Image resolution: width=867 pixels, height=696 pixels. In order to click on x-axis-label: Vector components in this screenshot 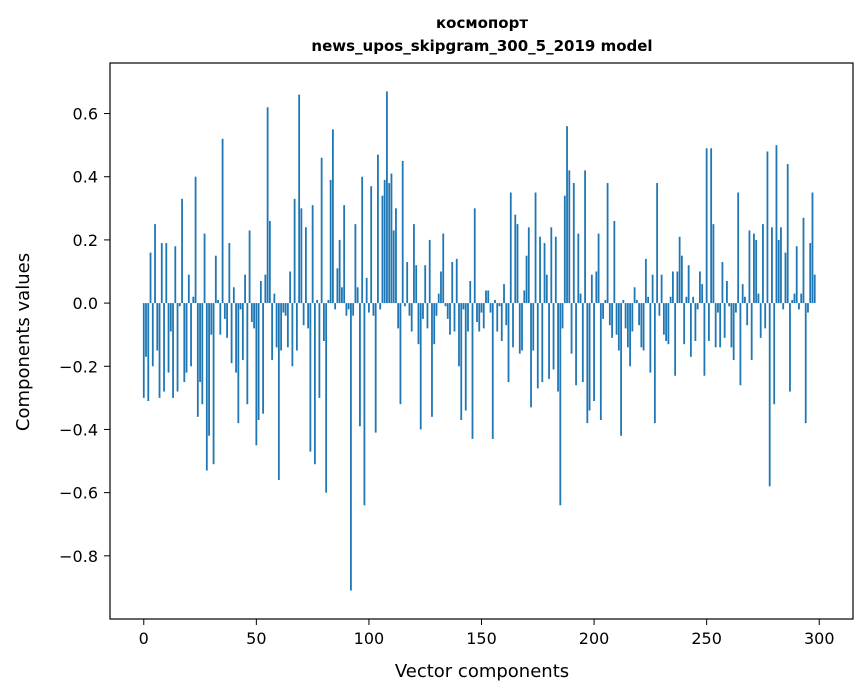, I will do `click(482, 671)`.